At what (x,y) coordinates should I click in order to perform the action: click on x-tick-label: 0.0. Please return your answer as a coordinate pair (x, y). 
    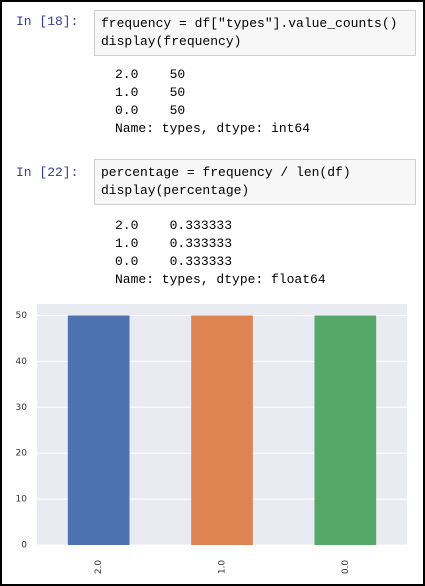
    Looking at the image, I should click on (346, 567).